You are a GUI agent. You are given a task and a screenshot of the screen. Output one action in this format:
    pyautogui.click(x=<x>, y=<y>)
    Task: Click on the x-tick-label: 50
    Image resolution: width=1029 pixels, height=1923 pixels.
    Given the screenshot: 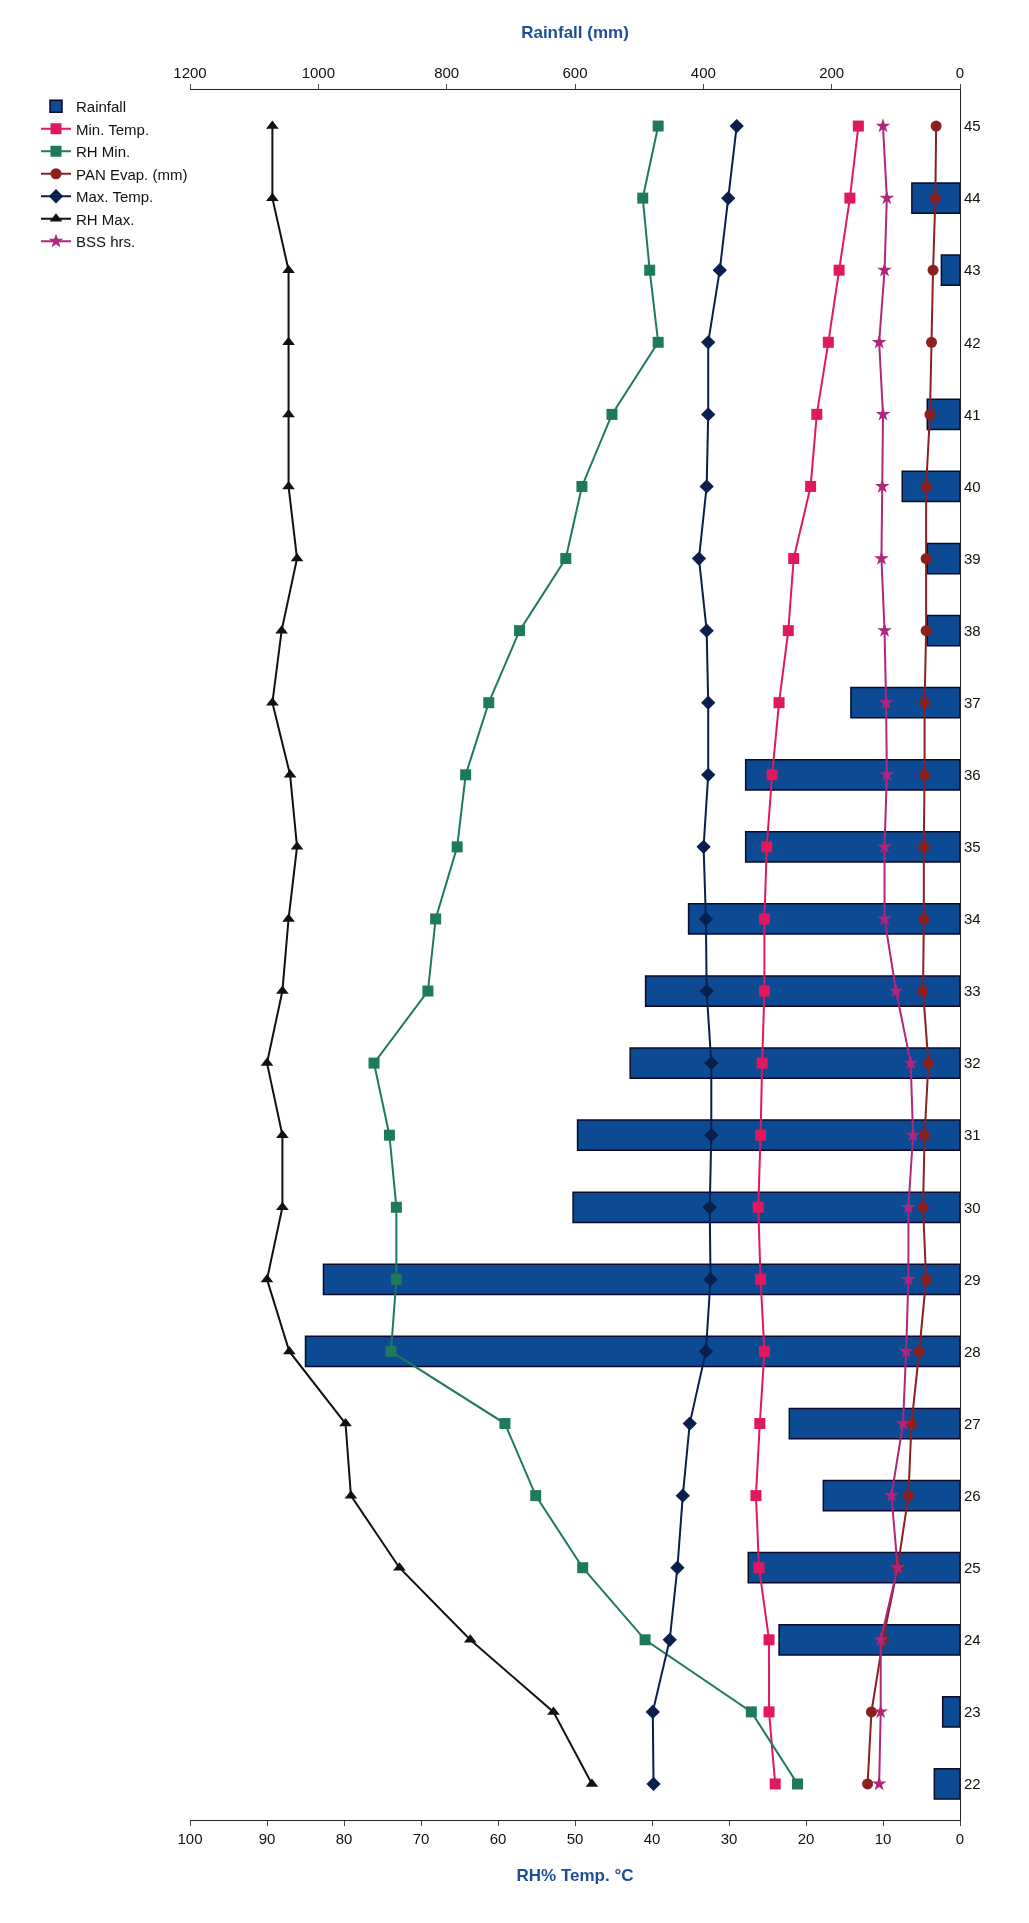 What is the action you would take?
    pyautogui.click(x=575, y=1838)
    